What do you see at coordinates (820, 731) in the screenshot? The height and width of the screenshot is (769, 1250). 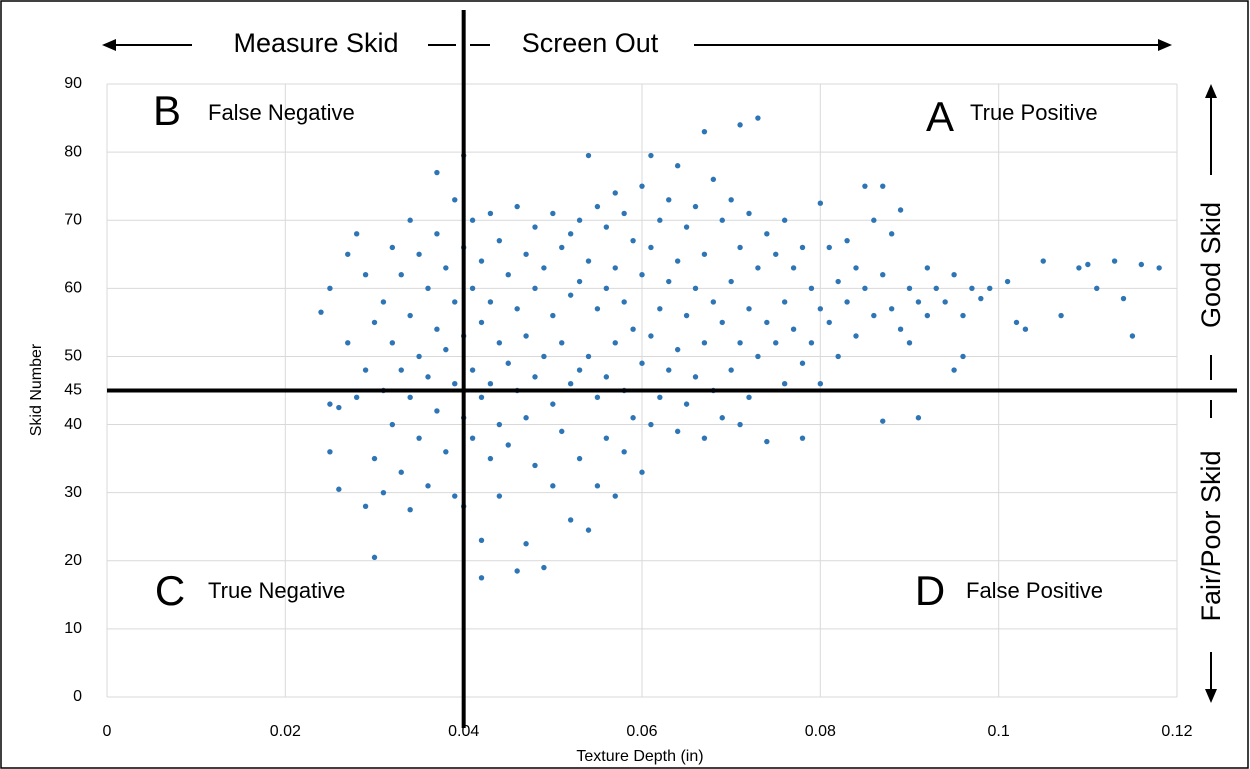 I see `x-tick-label: 0.08` at bounding box center [820, 731].